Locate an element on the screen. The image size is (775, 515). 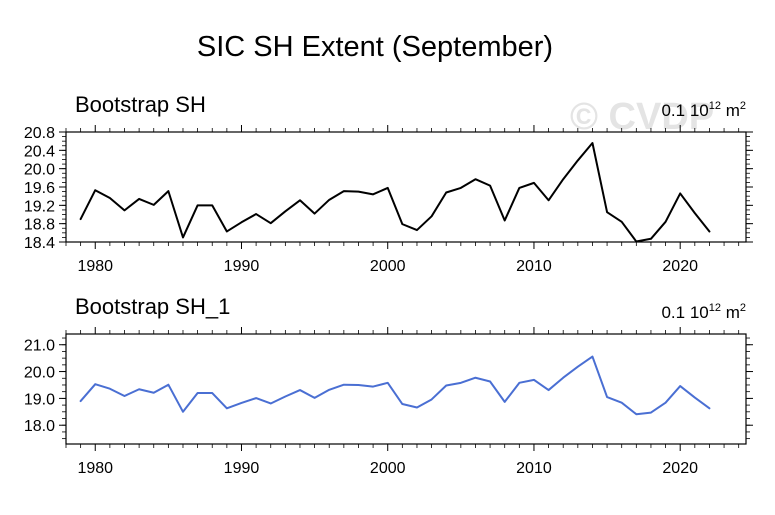
panel-title: Bootstrap SH_1 is located at coordinates (152, 306).